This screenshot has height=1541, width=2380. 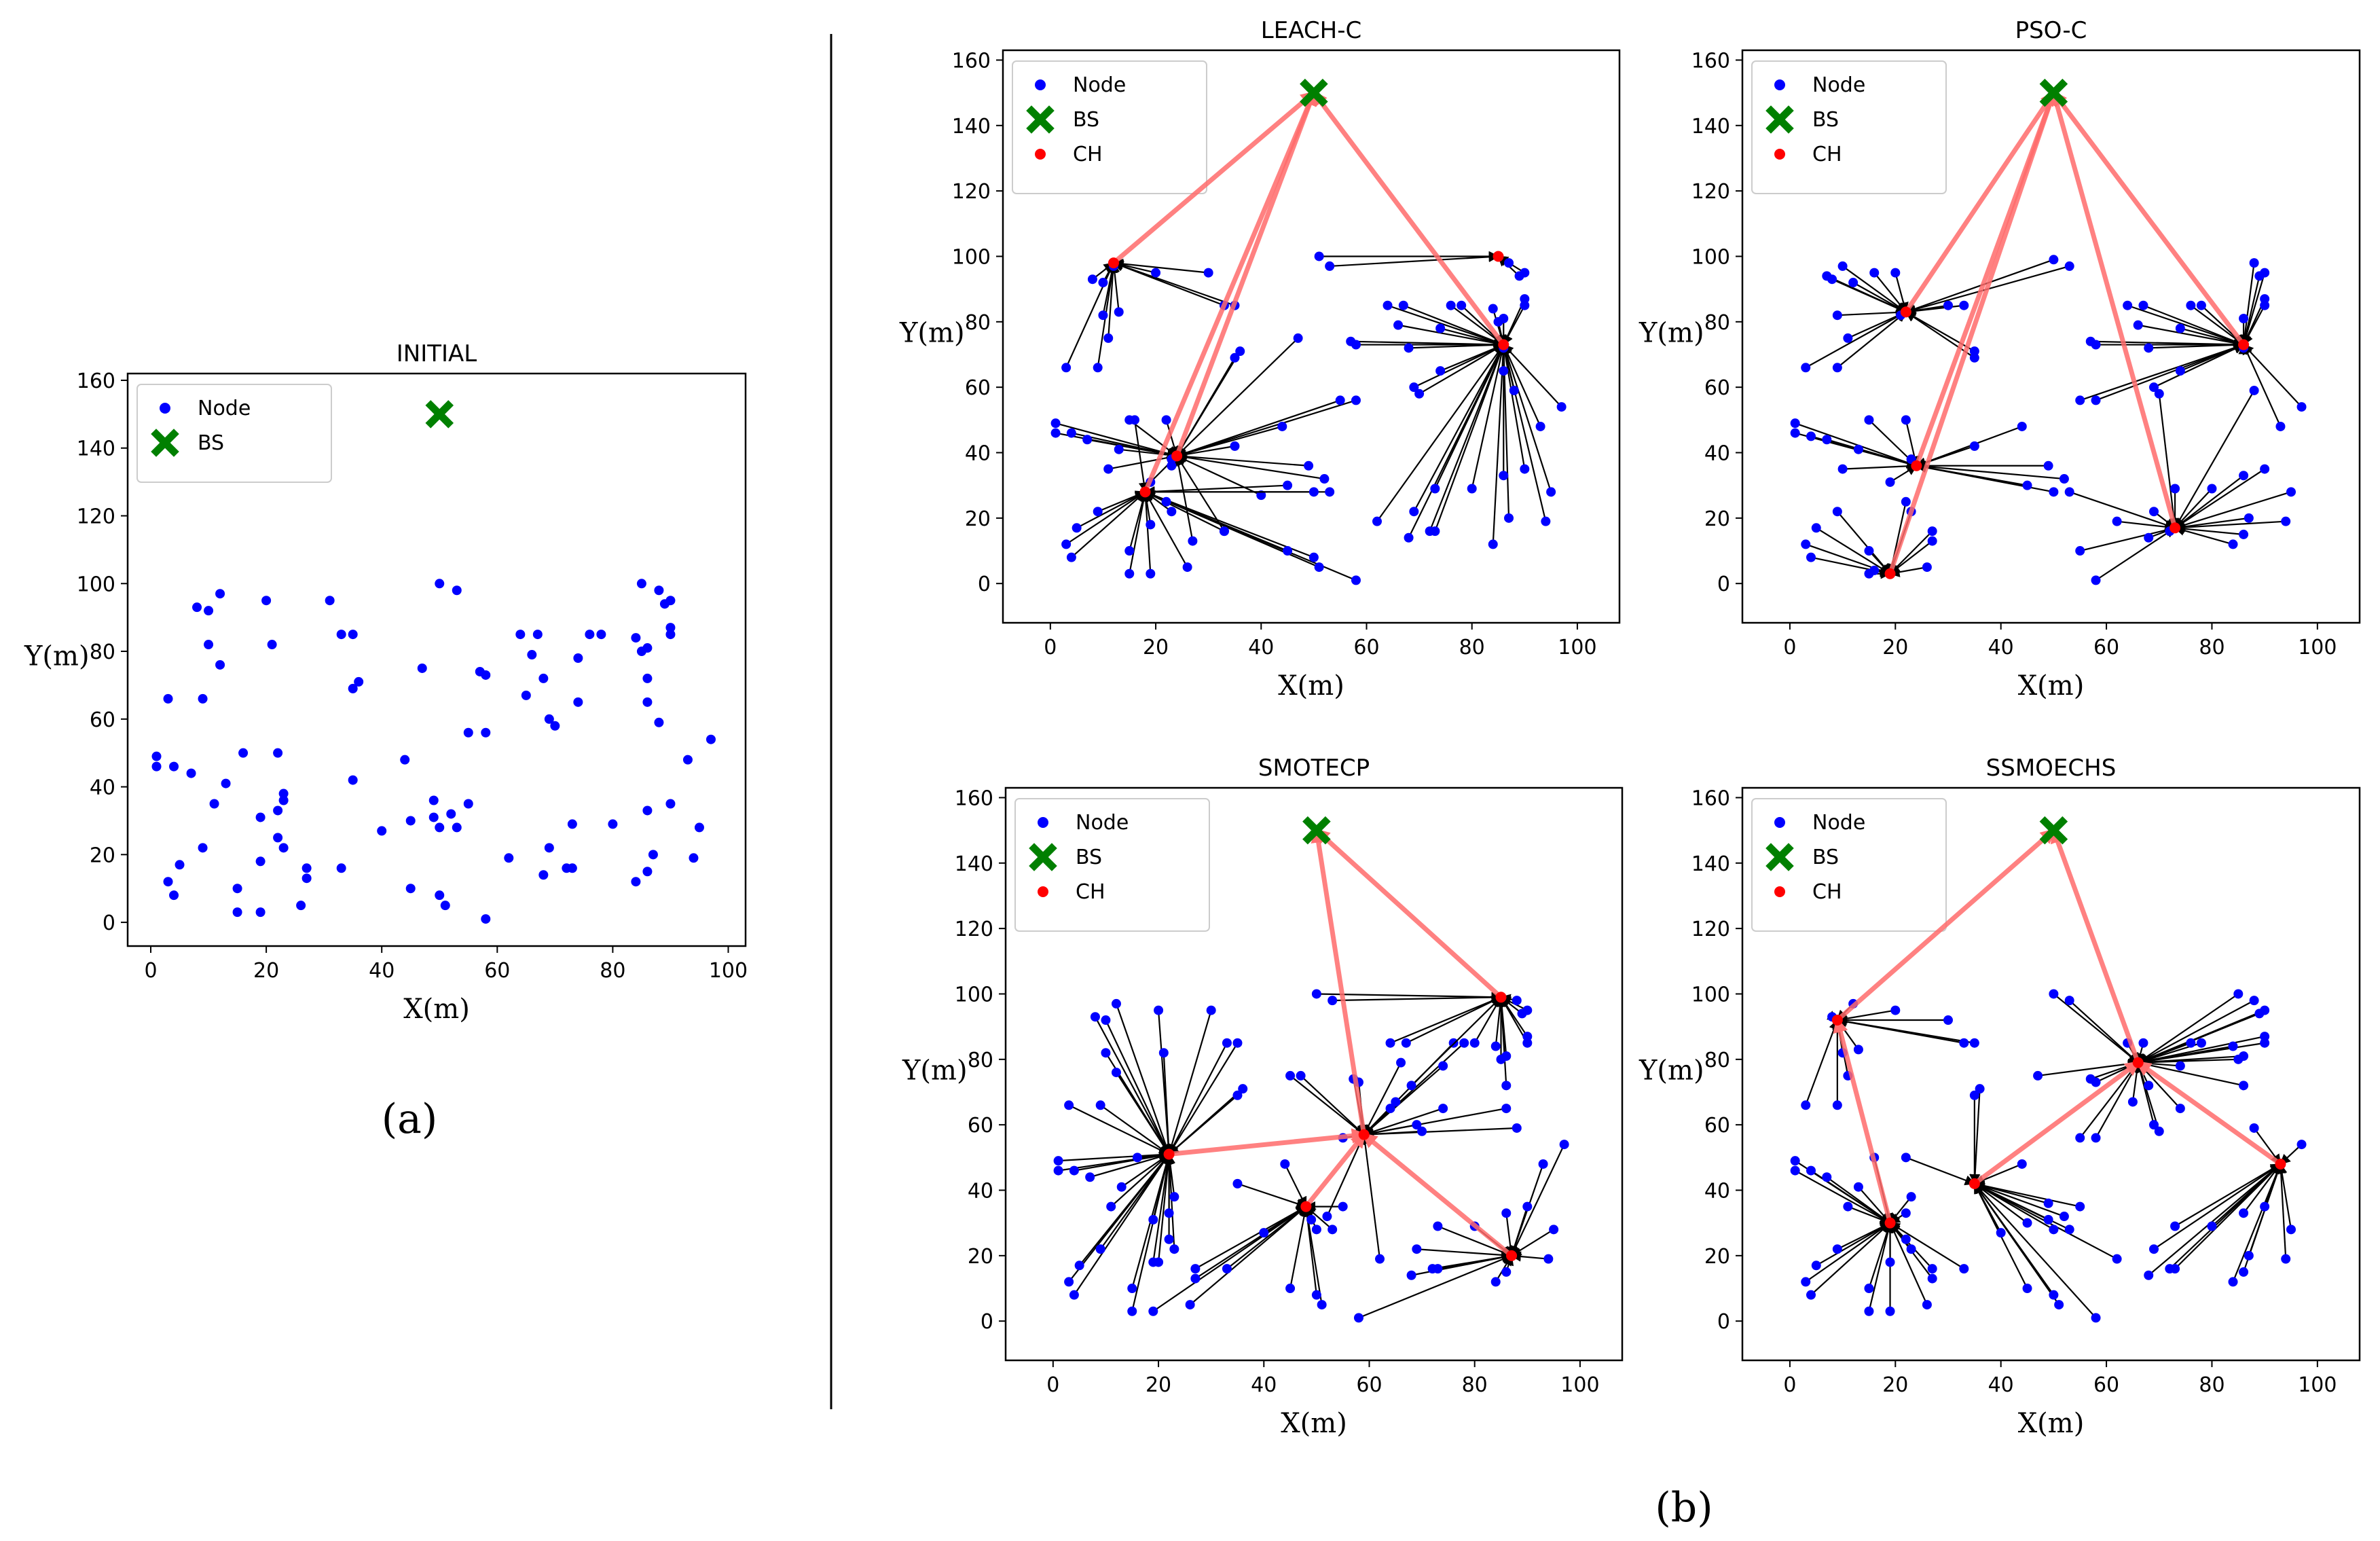 I want to click on smotecp-x-tick-label: 40, so click(x=1264, y=1385).